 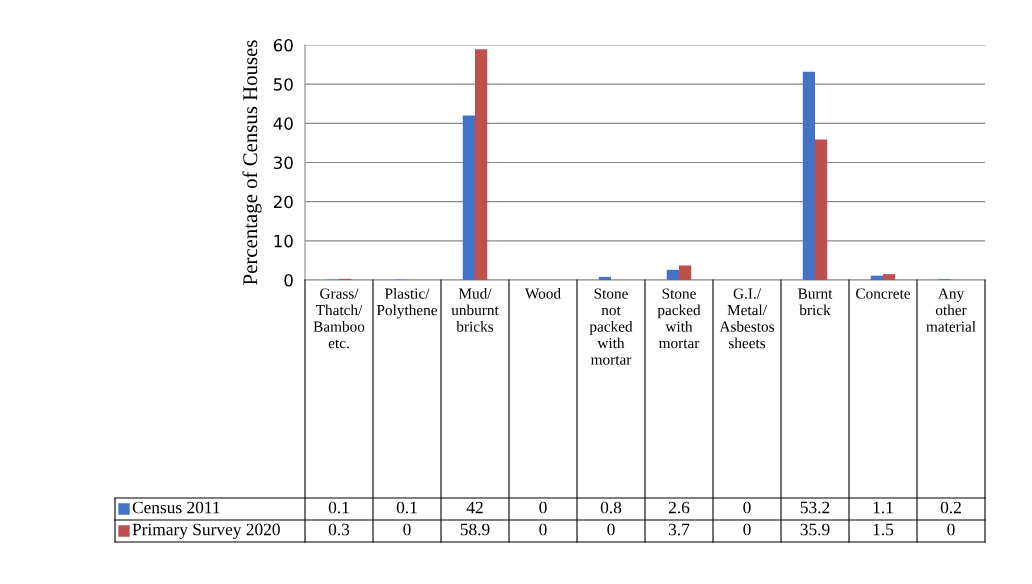 What do you see at coordinates (206, 531) in the screenshot?
I see `legend-label: Primary Survey 2020` at bounding box center [206, 531].